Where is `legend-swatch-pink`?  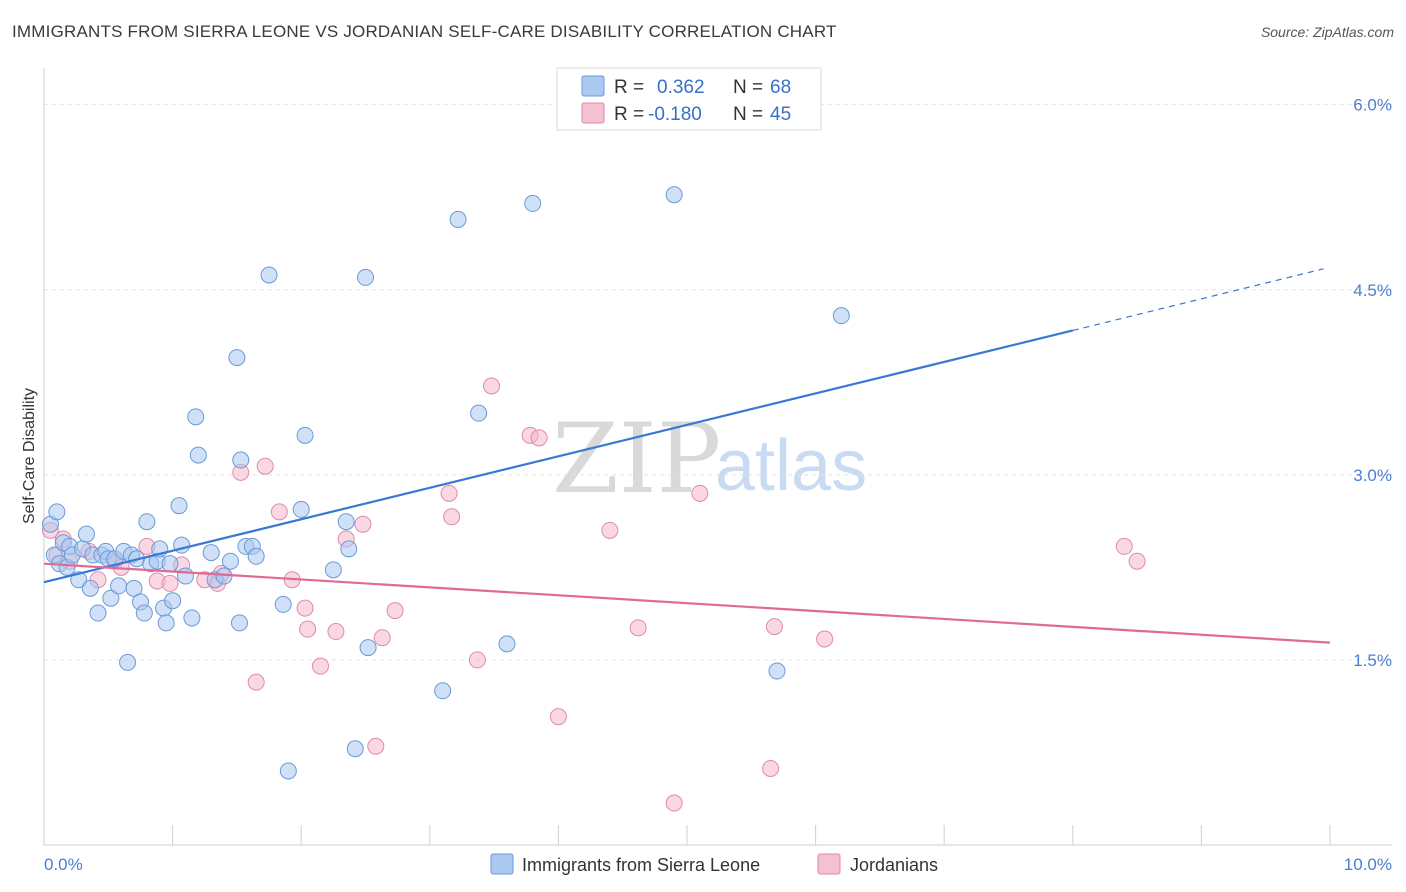
legend-swatch-pink is located at coordinates (593, 113).